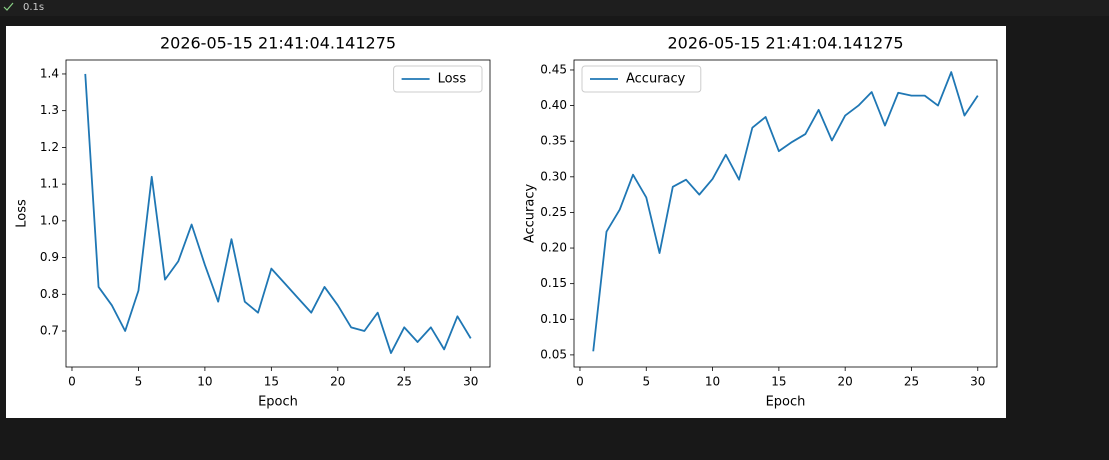  Describe the element at coordinates (49, 220) in the screenshot. I see `y-tick-label: 1.0` at that location.